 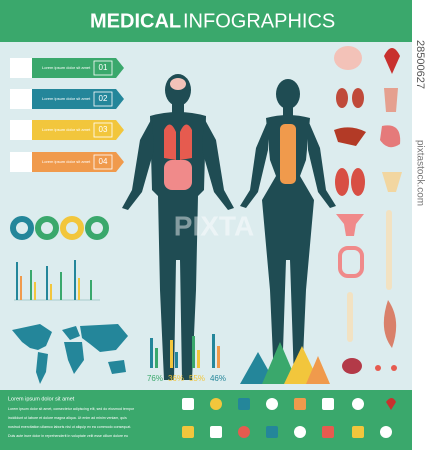 I want to click on title-light: INFOGRAPHICS, so click(x=259, y=21).